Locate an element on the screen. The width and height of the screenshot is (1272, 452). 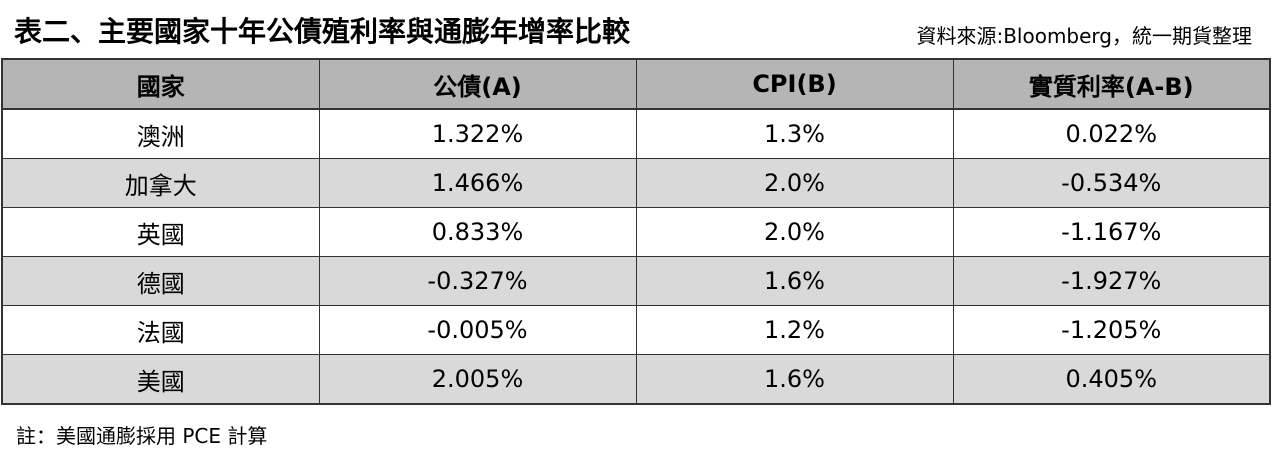
table-cell: -1.167% is located at coordinates (1111, 232).